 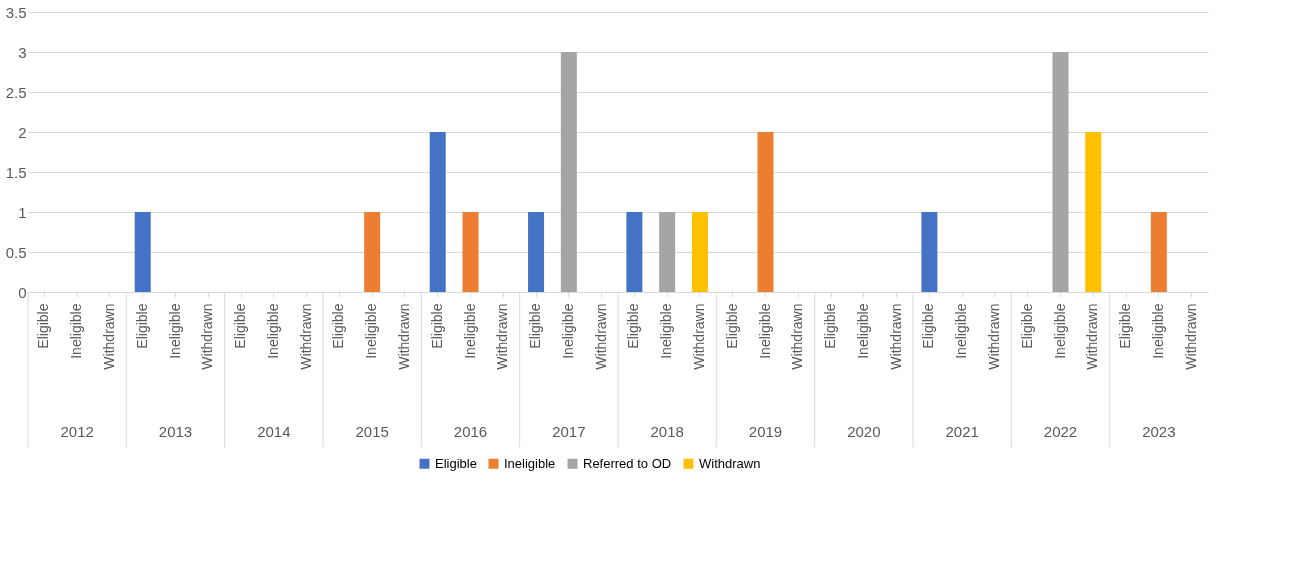 I want to click on y-tick-label: 3.5, so click(x=16, y=12).